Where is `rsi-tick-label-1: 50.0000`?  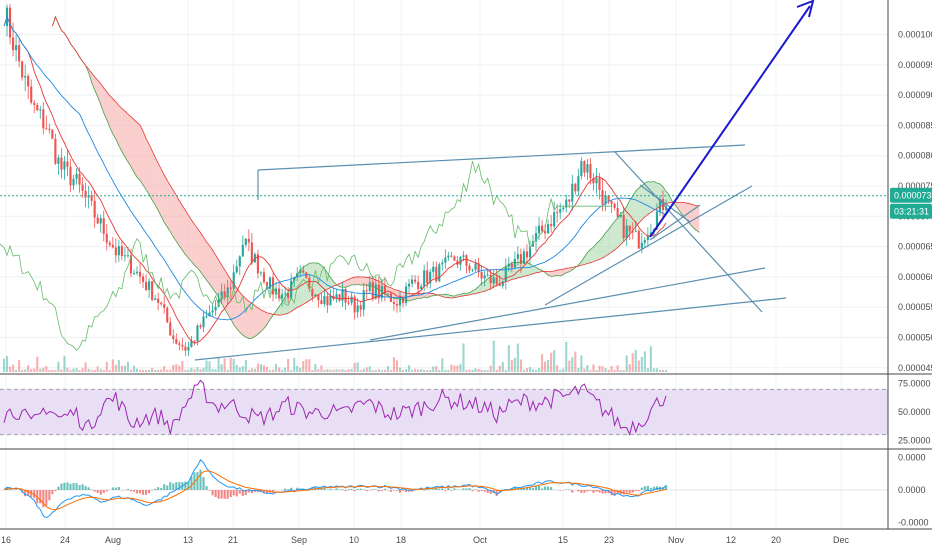
rsi-tick-label-1: 50.0000 is located at coordinates (914, 412).